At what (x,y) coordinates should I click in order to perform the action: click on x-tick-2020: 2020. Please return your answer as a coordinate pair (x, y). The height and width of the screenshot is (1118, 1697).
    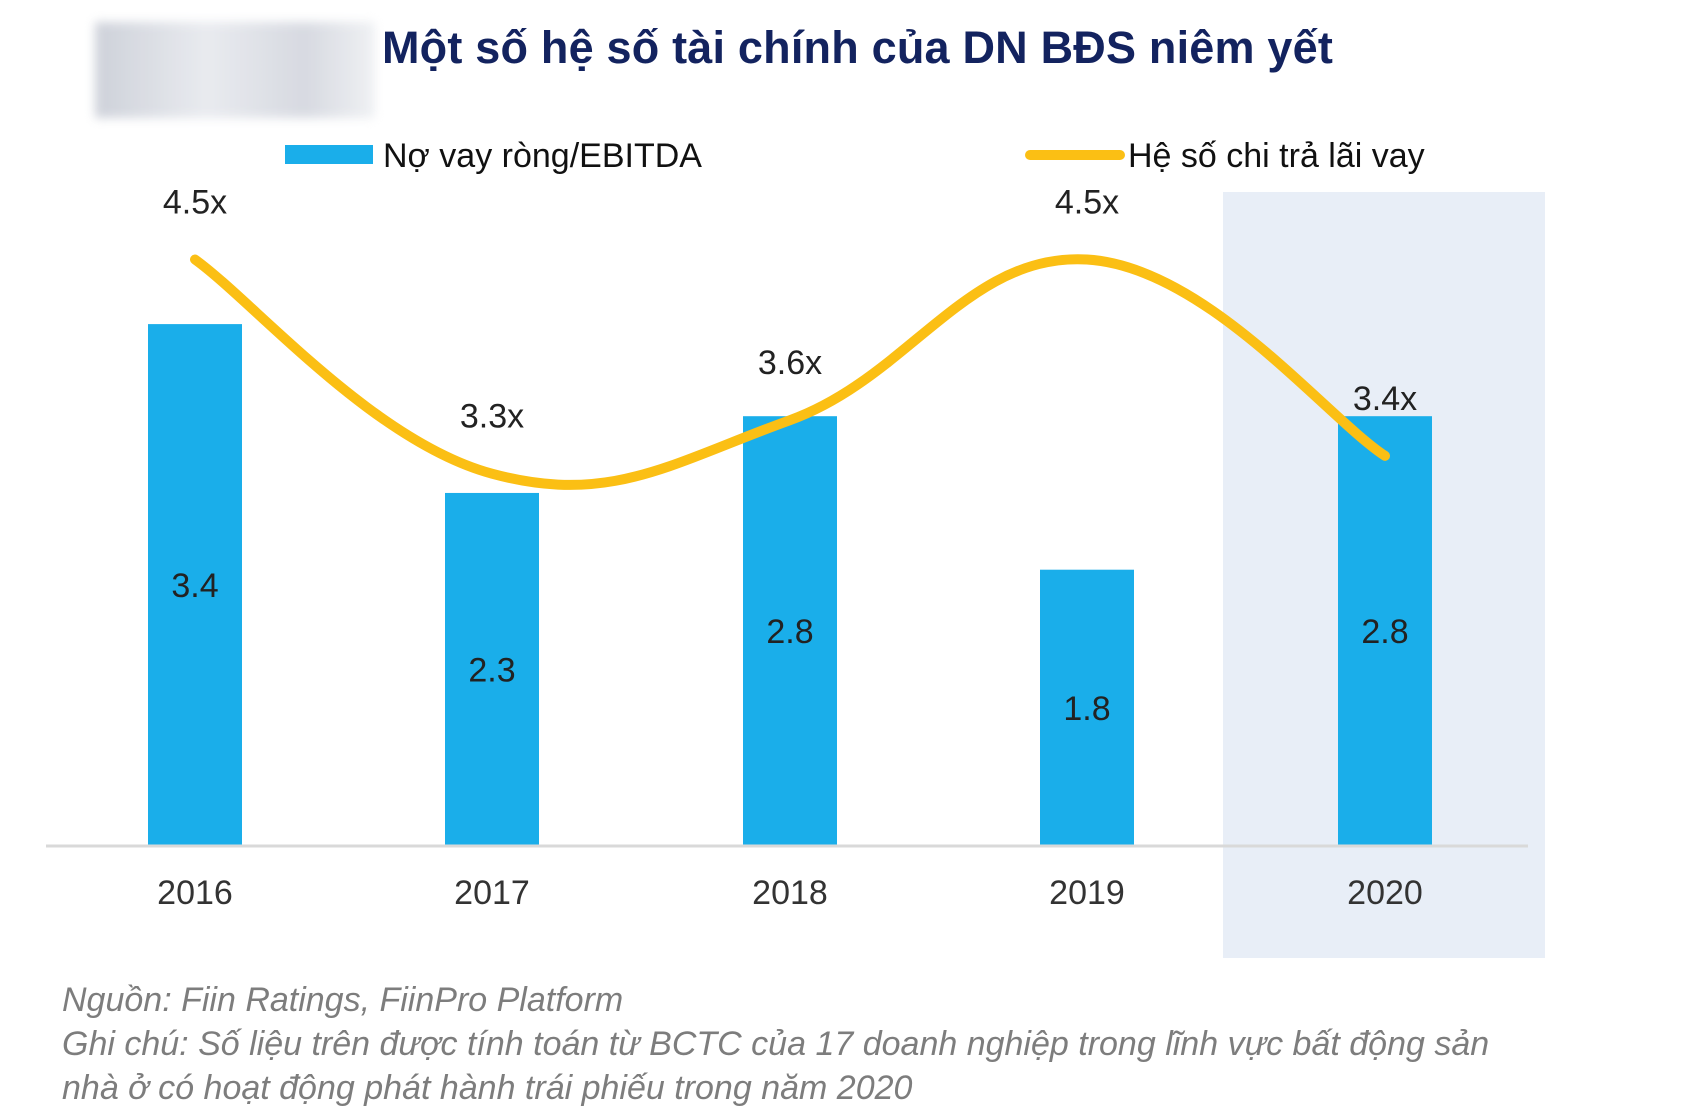
    Looking at the image, I should click on (1385, 893).